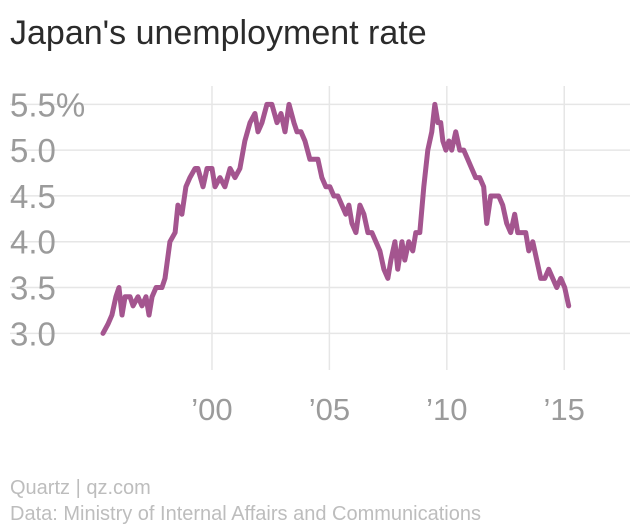 This screenshot has width=640, height=530. What do you see at coordinates (446, 409) in the screenshot?
I see `x-tick-label: ’10` at bounding box center [446, 409].